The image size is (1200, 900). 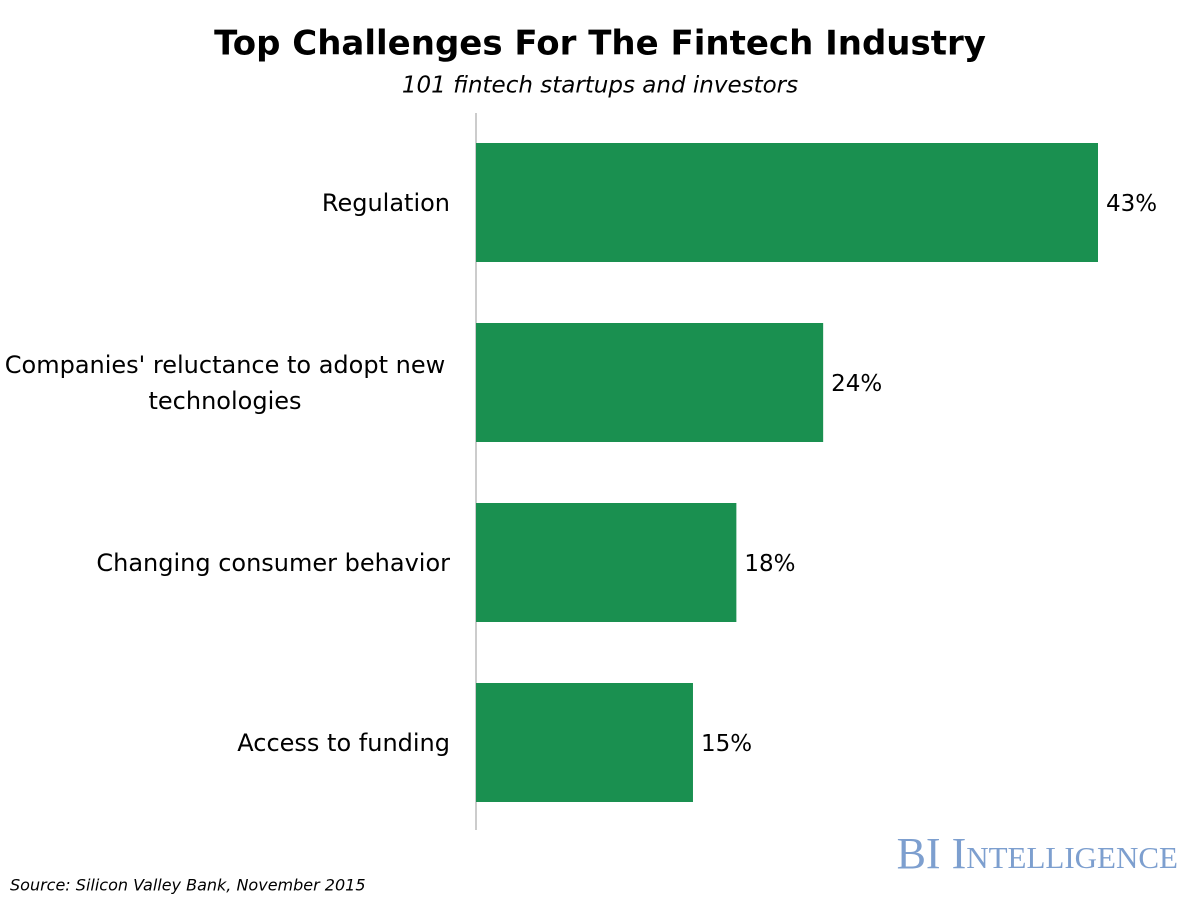 What do you see at coordinates (1037, 853) in the screenshot?
I see `logo: BI Intelligence` at bounding box center [1037, 853].